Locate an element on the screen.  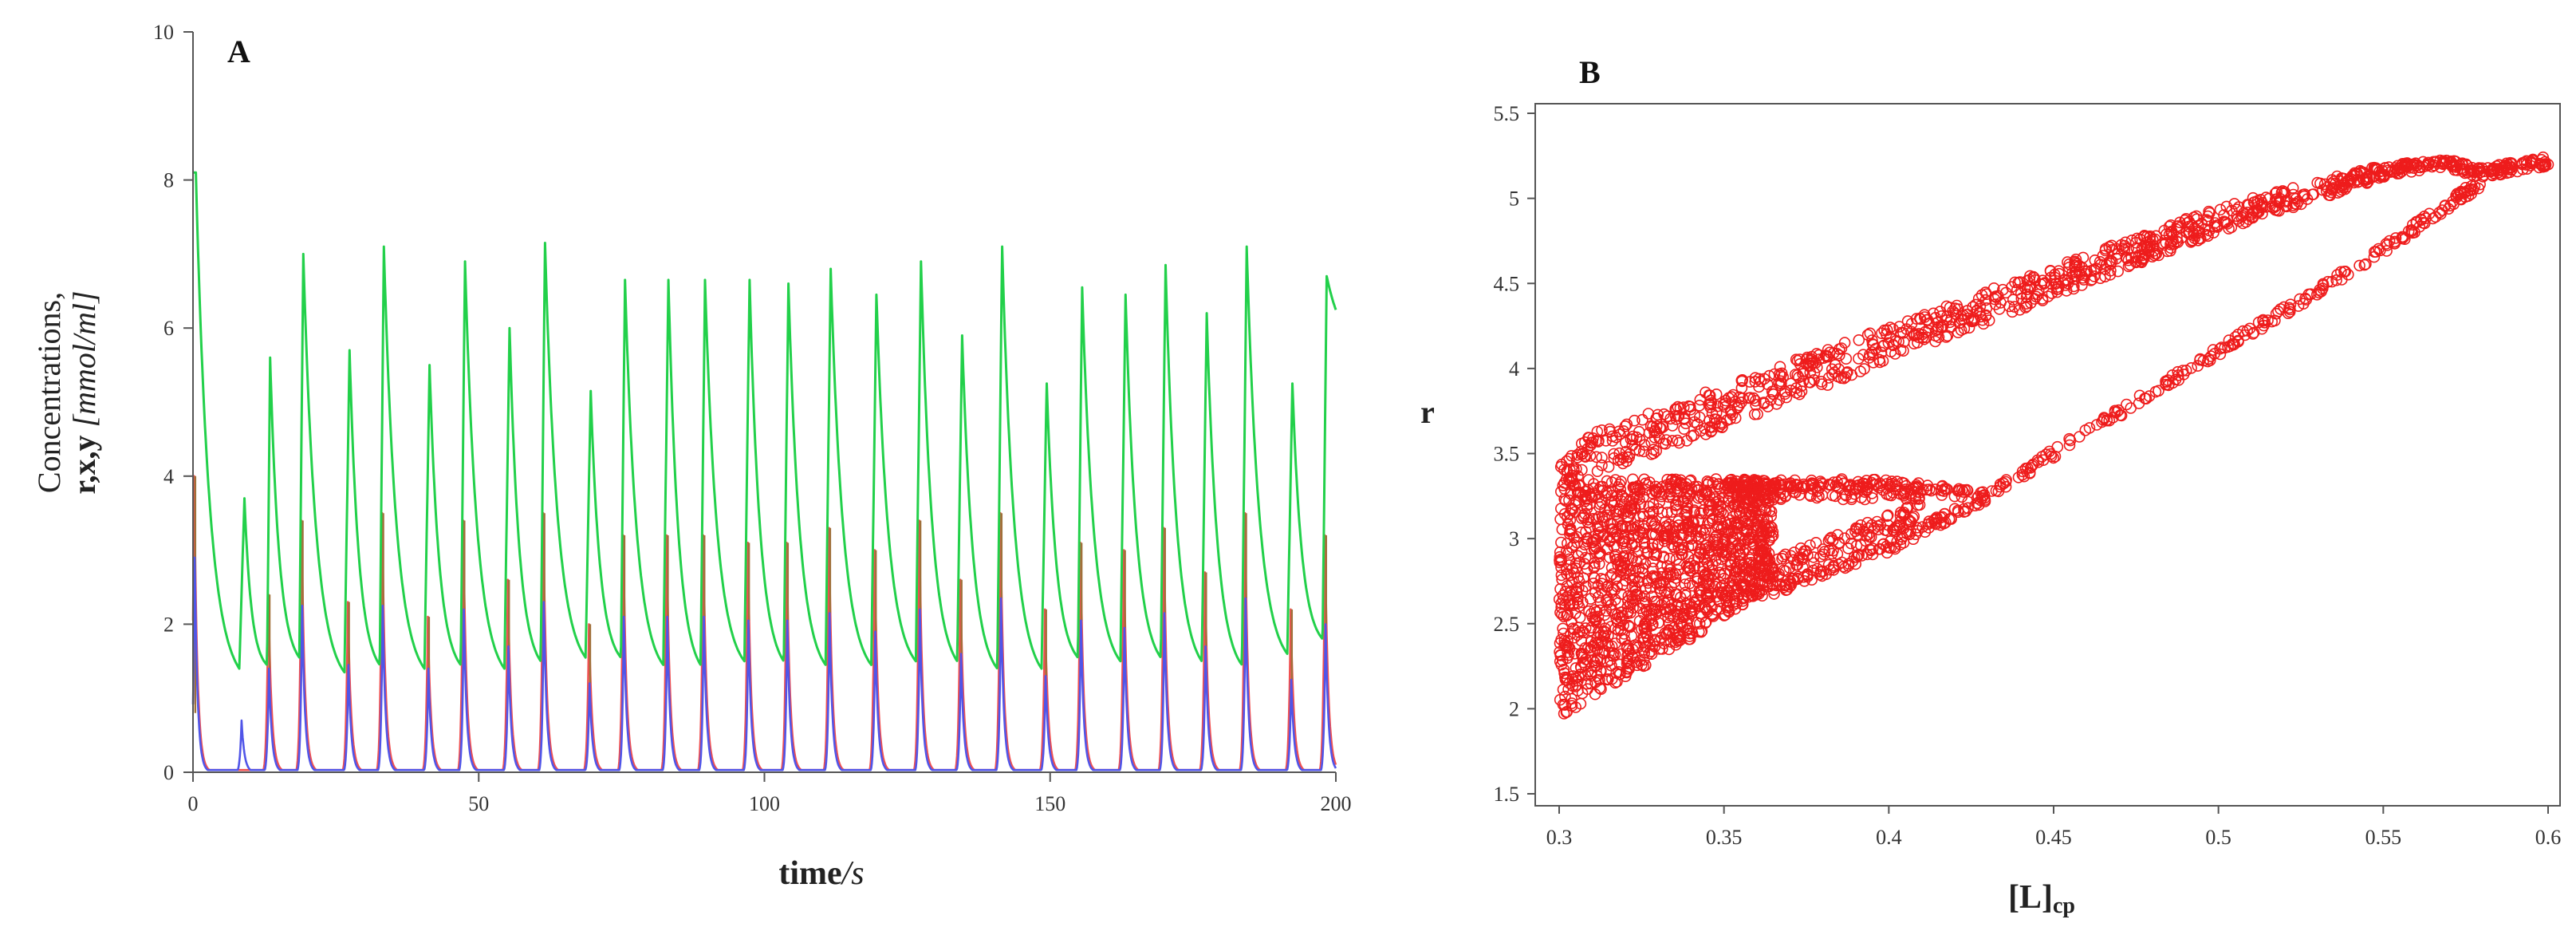
panel-b-y-tick-label: 3 is located at coordinates (1514, 538).